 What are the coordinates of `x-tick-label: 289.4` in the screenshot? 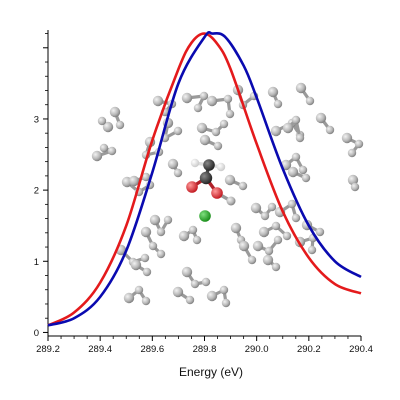 It's located at (100, 349).